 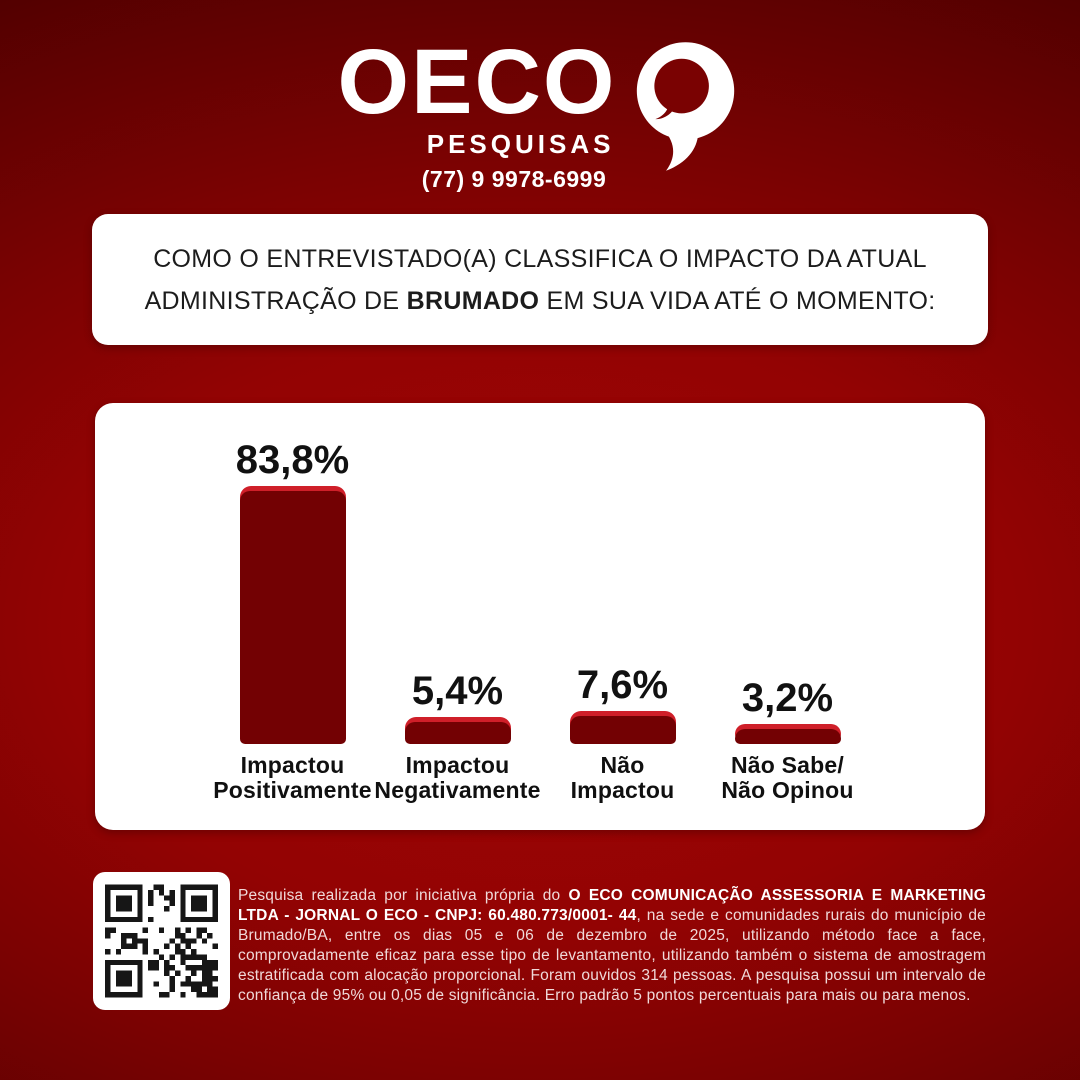 I want to click on bar-label: Impactou Negativamente, so click(x=457, y=777).